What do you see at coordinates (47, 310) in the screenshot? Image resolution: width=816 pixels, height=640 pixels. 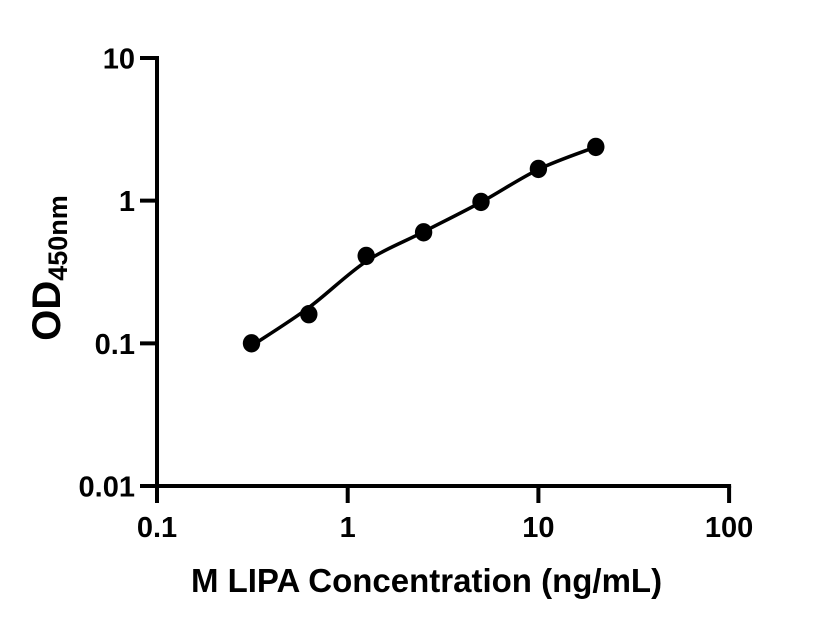 I see `y-axis-title-main: OD` at bounding box center [47, 310].